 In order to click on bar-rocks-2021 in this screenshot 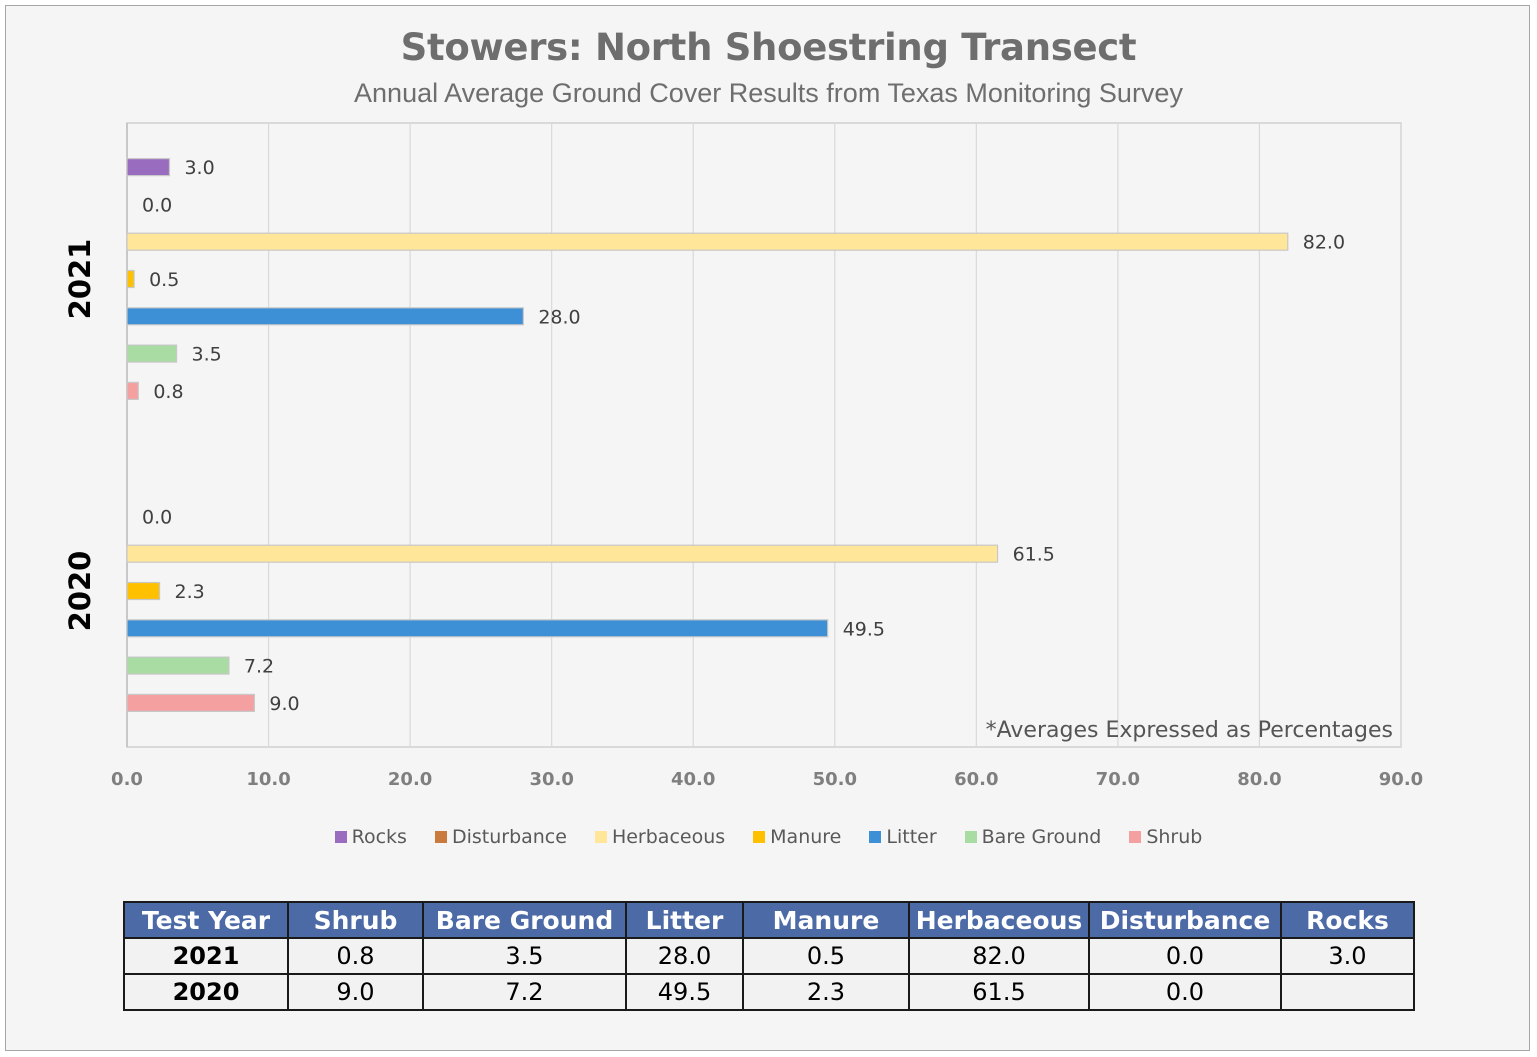, I will do `click(148, 167)`.